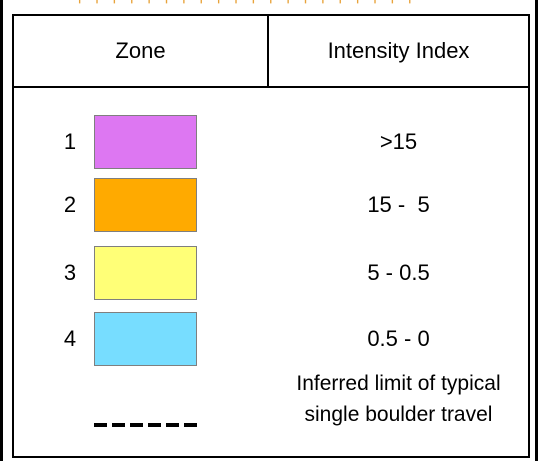 The image size is (541, 461). What do you see at coordinates (146, 425) in the screenshot?
I see `dashed-limit-line-symbol` at bounding box center [146, 425].